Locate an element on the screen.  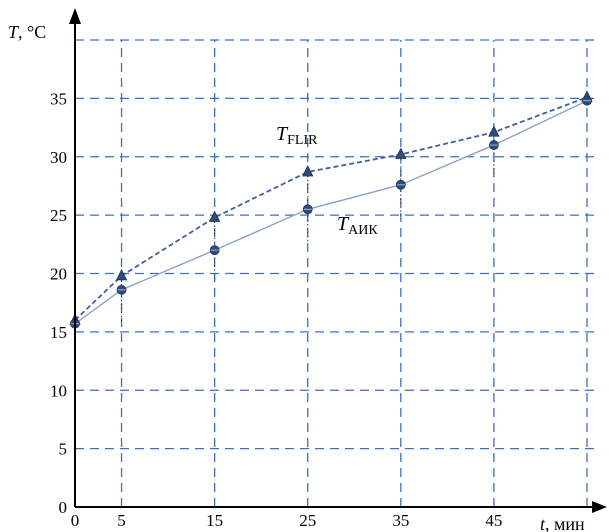
series-label-flir-var: T is located at coordinates (282, 134).